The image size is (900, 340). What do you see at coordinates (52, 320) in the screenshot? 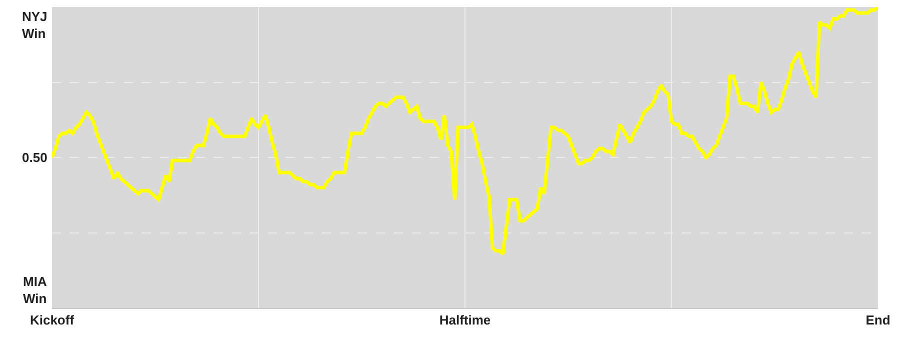
I see `x-tick-label: Kickoff` at bounding box center [52, 320].